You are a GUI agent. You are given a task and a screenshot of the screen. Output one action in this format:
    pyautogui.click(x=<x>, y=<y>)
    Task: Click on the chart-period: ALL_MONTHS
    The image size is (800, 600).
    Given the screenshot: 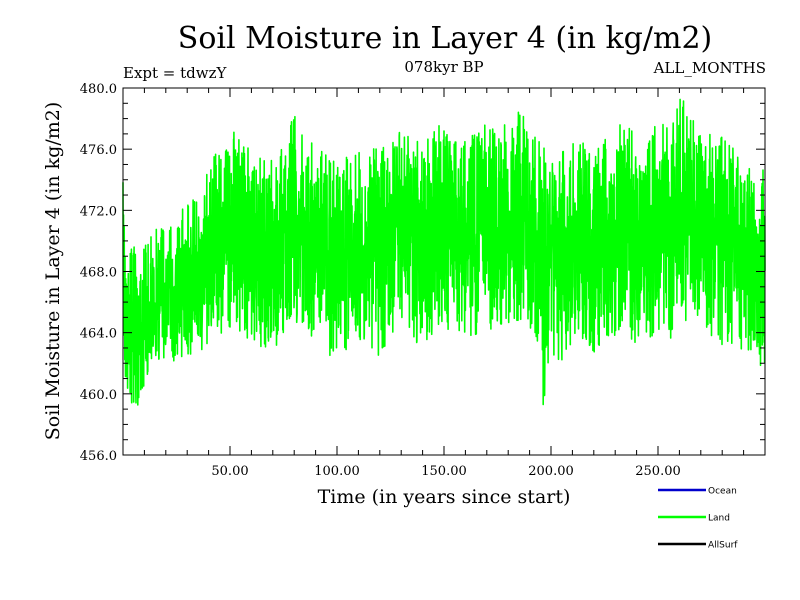 What is the action you would take?
    pyautogui.click(x=709, y=68)
    